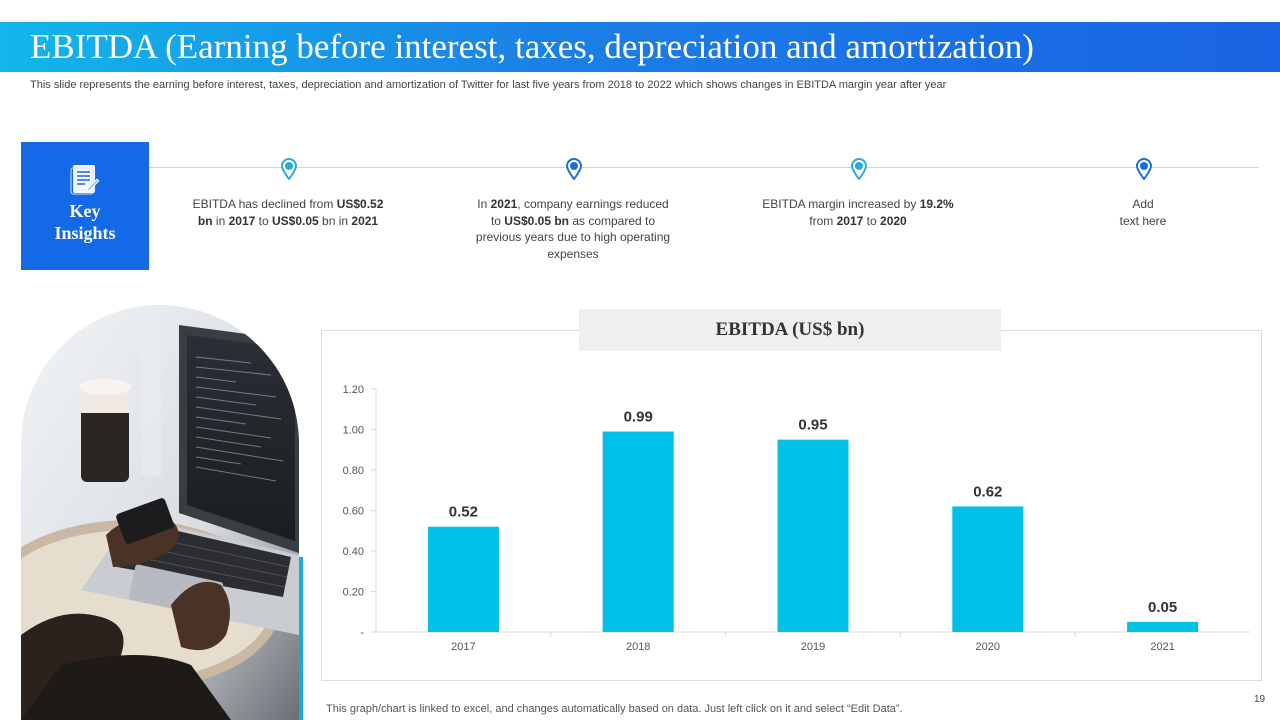 Image resolution: width=1280 pixels, height=720 pixels. I want to click on data-label: 0.05, so click(1162, 607).